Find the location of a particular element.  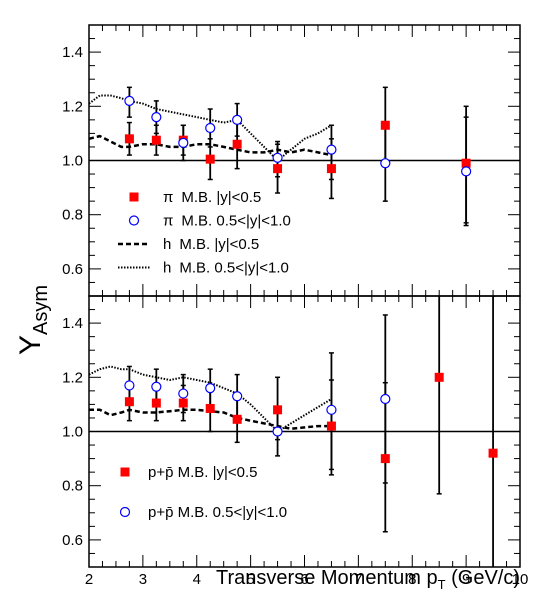

y-axis-title-main: Y is located at coordinates (30, 345).